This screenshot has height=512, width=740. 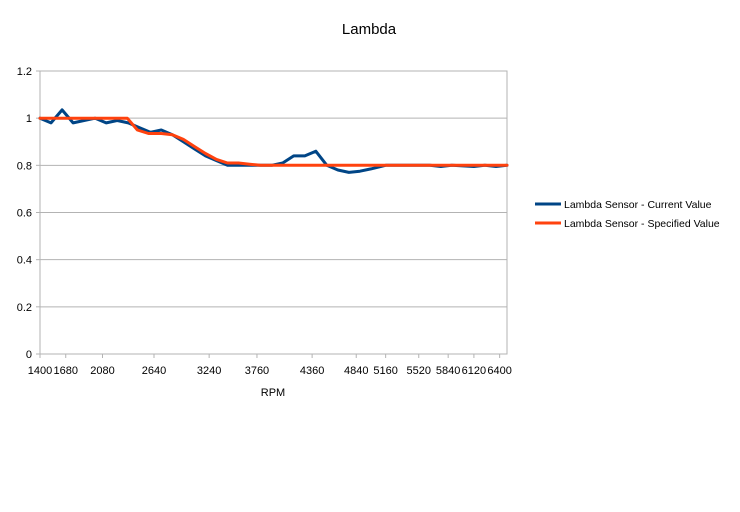 I want to click on series-line-specified-value, so click(x=273, y=141).